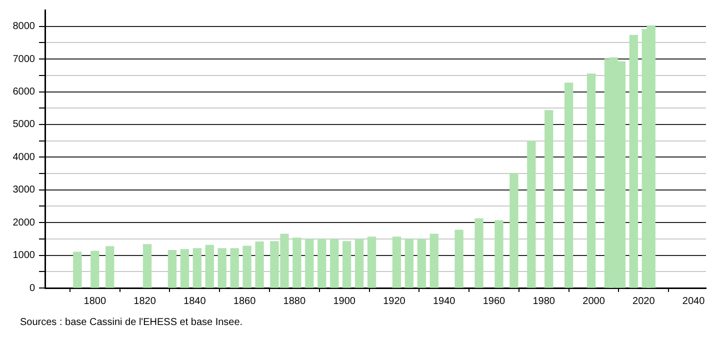  What do you see at coordinates (344, 301) in the screenshot?
I see `x-tick-label: 1900` at bounding box center [344, 301].